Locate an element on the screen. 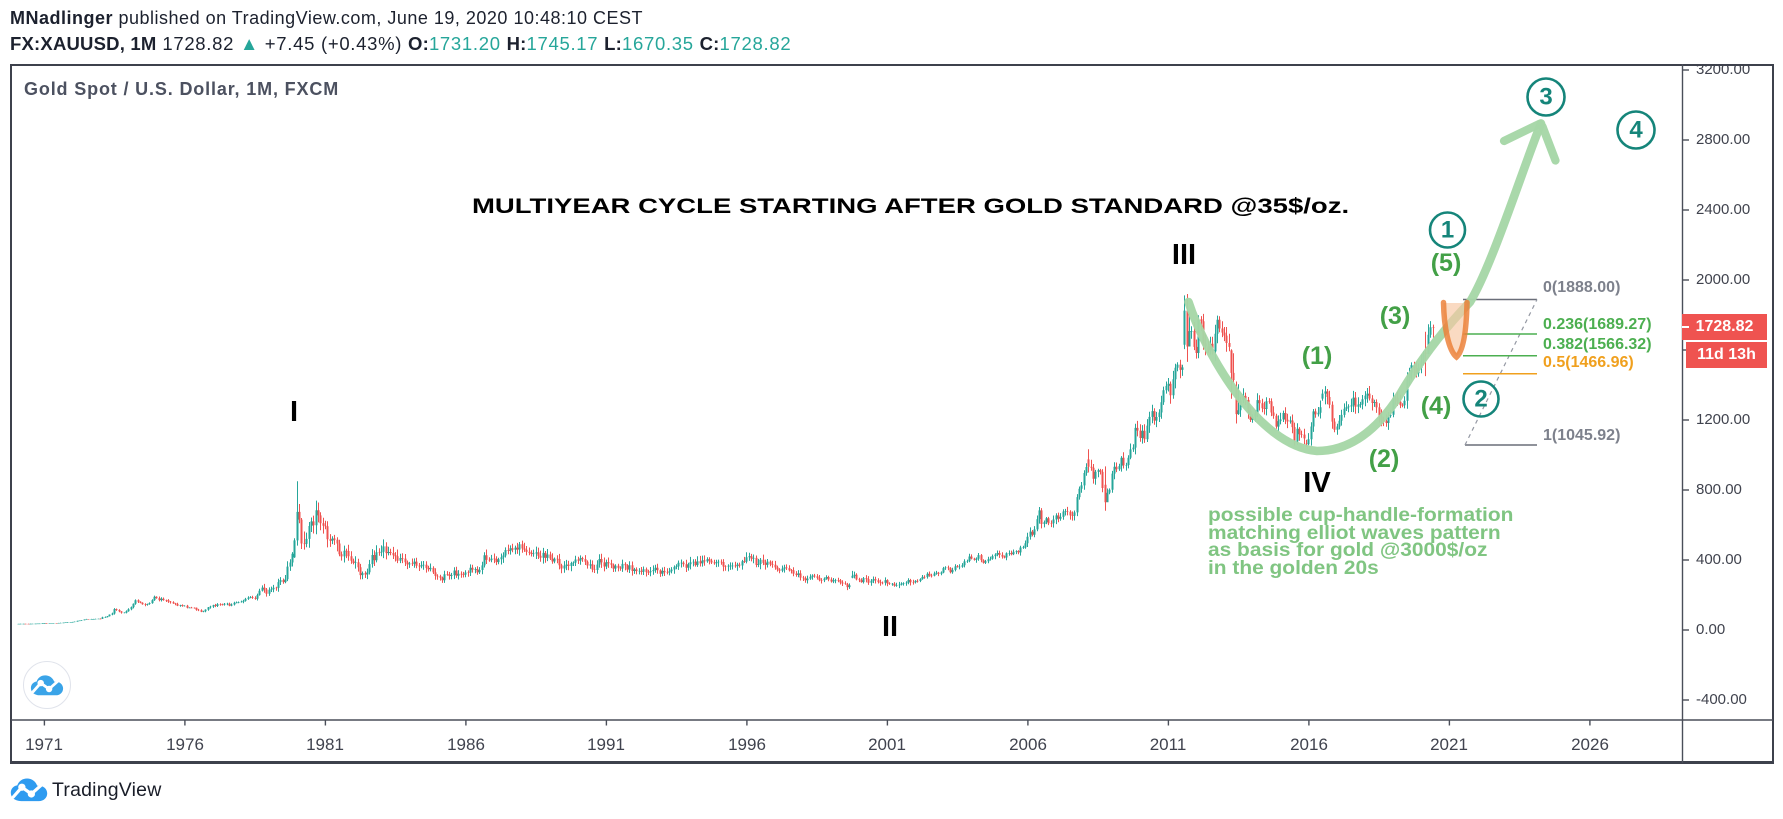 The width and height of the screenshot is (1783, 819). svg-text: 3 is located at coordinates (1545, 97).